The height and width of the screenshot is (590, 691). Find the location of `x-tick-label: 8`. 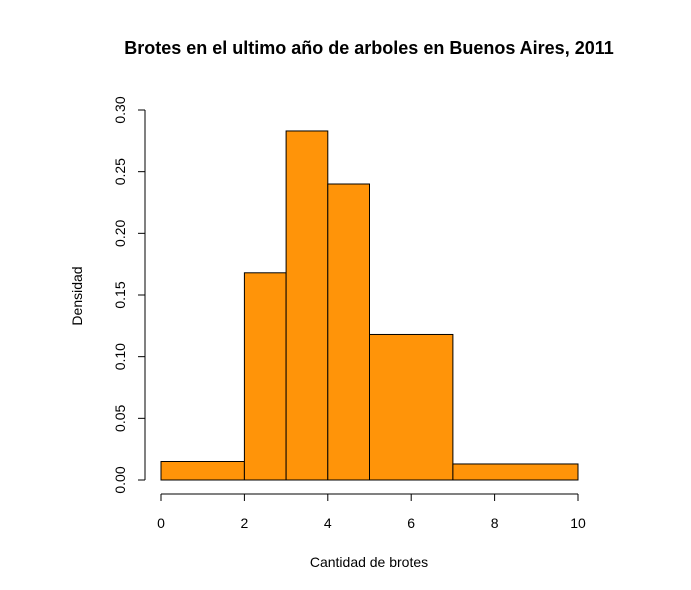

x-tick-label: 8 is located at coordinates (495, 523).